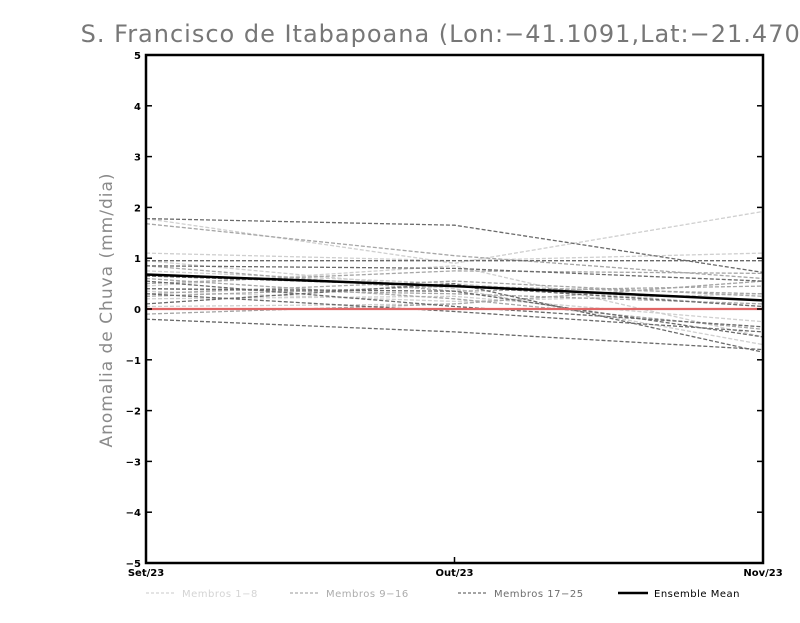 The height and width of the screenshot is (623, 800). I want to click on x-tick-label: Nov/23, so click(762, 573).